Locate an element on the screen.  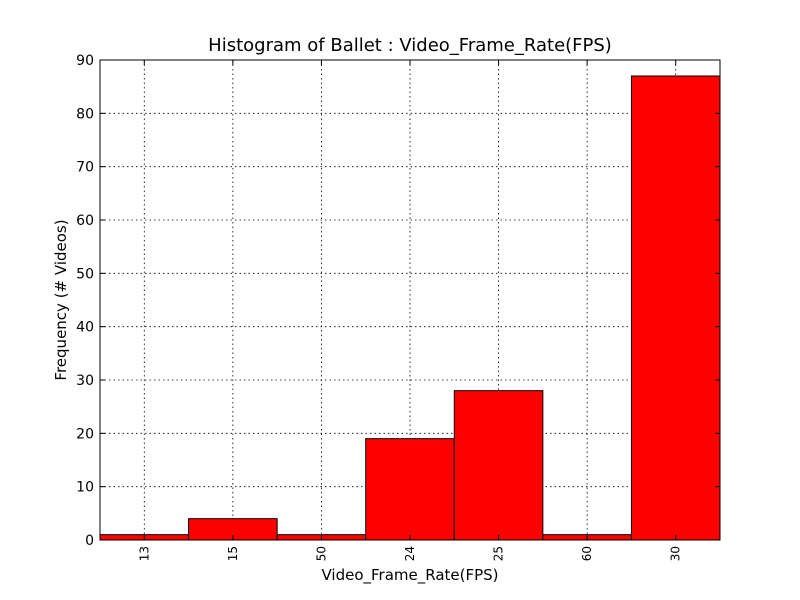
x-tick-label: 24 is located at coordinates (410, 553).